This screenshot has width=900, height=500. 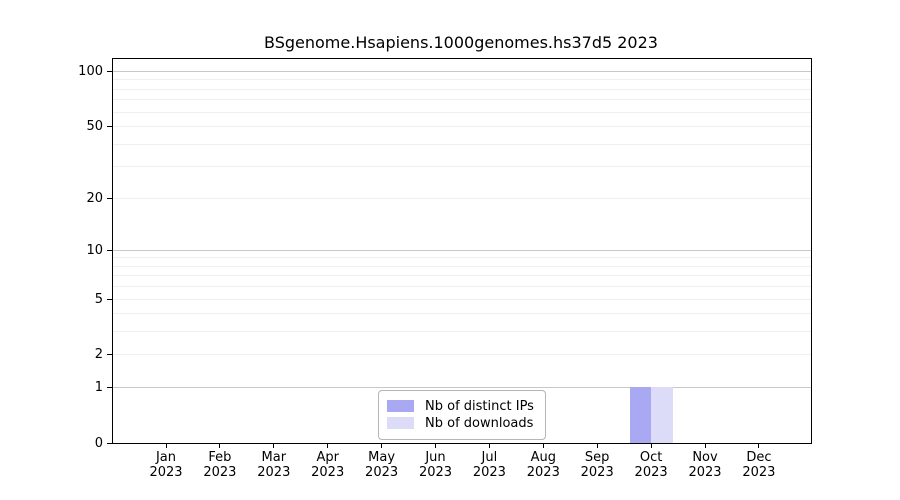 I want to click on y-tick-label: 2, so click(x=98, y=355).